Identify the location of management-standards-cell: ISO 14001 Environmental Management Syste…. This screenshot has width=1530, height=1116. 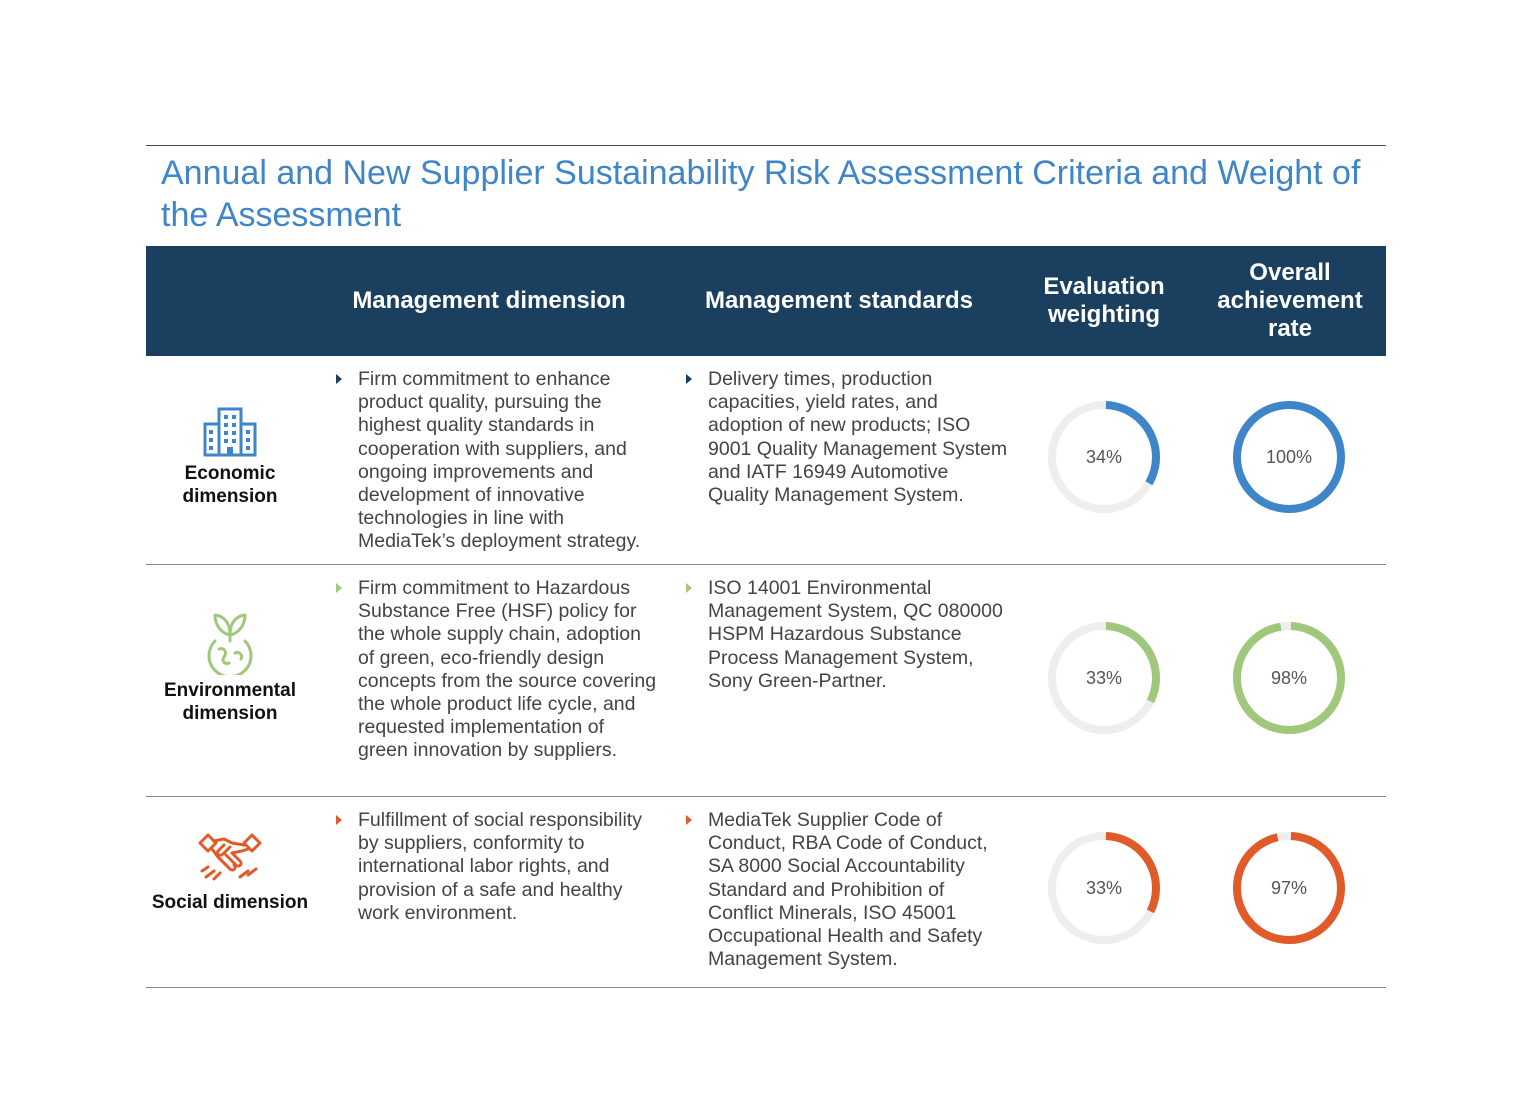
(847, 635).